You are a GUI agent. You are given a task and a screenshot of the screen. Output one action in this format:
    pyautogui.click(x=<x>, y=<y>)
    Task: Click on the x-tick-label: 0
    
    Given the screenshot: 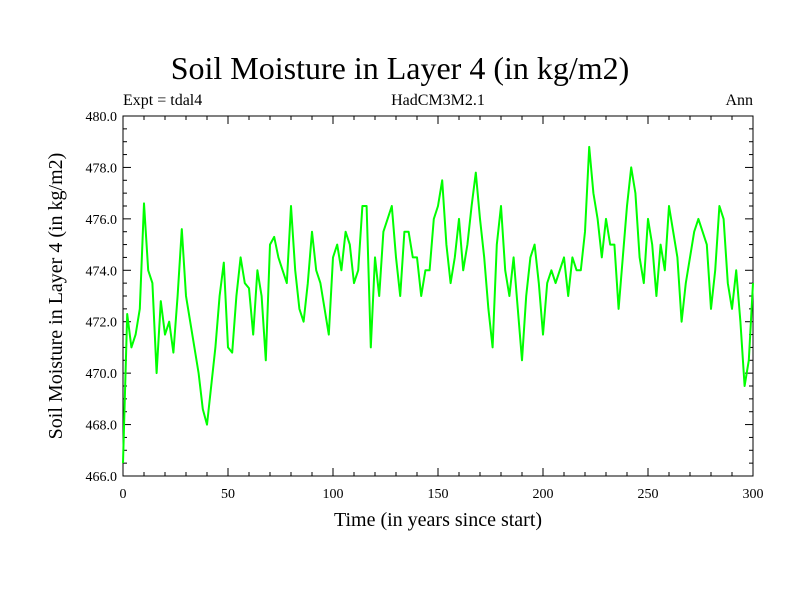 What is the action you would take?
    pyautogui.click(x=123, y=494)
    